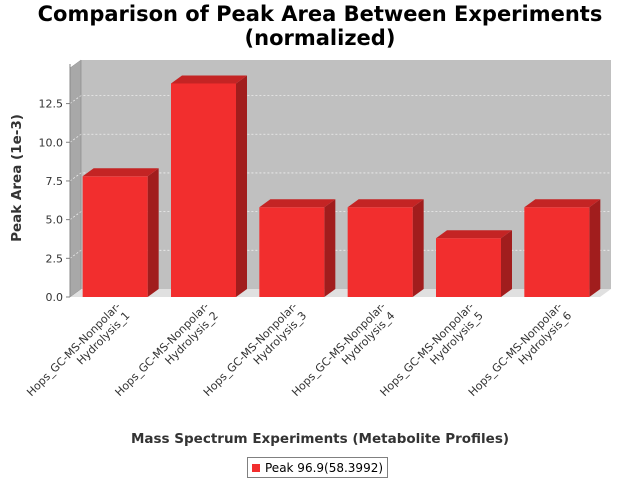 The image size is (640, 480). What do you see at coordinates (55, 181) in the screenshot?
I see `y-tick-label: 7.5` at bounding box center [55, 181].